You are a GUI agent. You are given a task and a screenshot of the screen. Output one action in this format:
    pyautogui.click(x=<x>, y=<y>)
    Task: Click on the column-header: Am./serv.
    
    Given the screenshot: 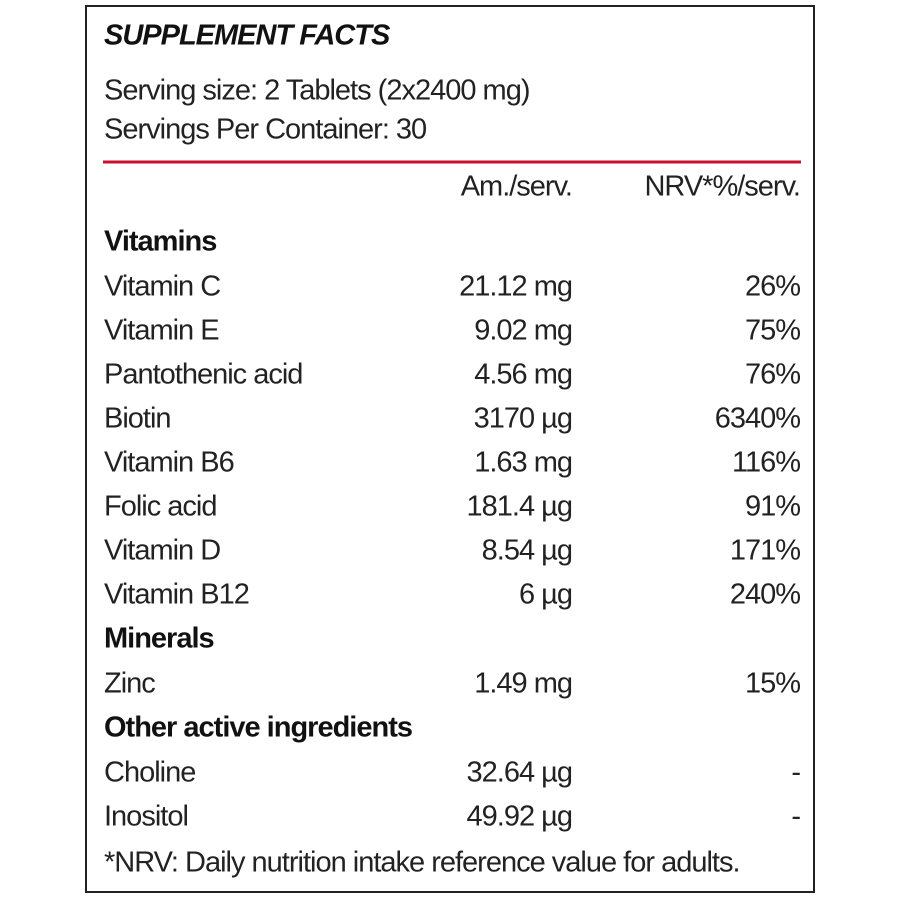 What is the action you would take?
    pyautogui.click(x=516, y=187)
    